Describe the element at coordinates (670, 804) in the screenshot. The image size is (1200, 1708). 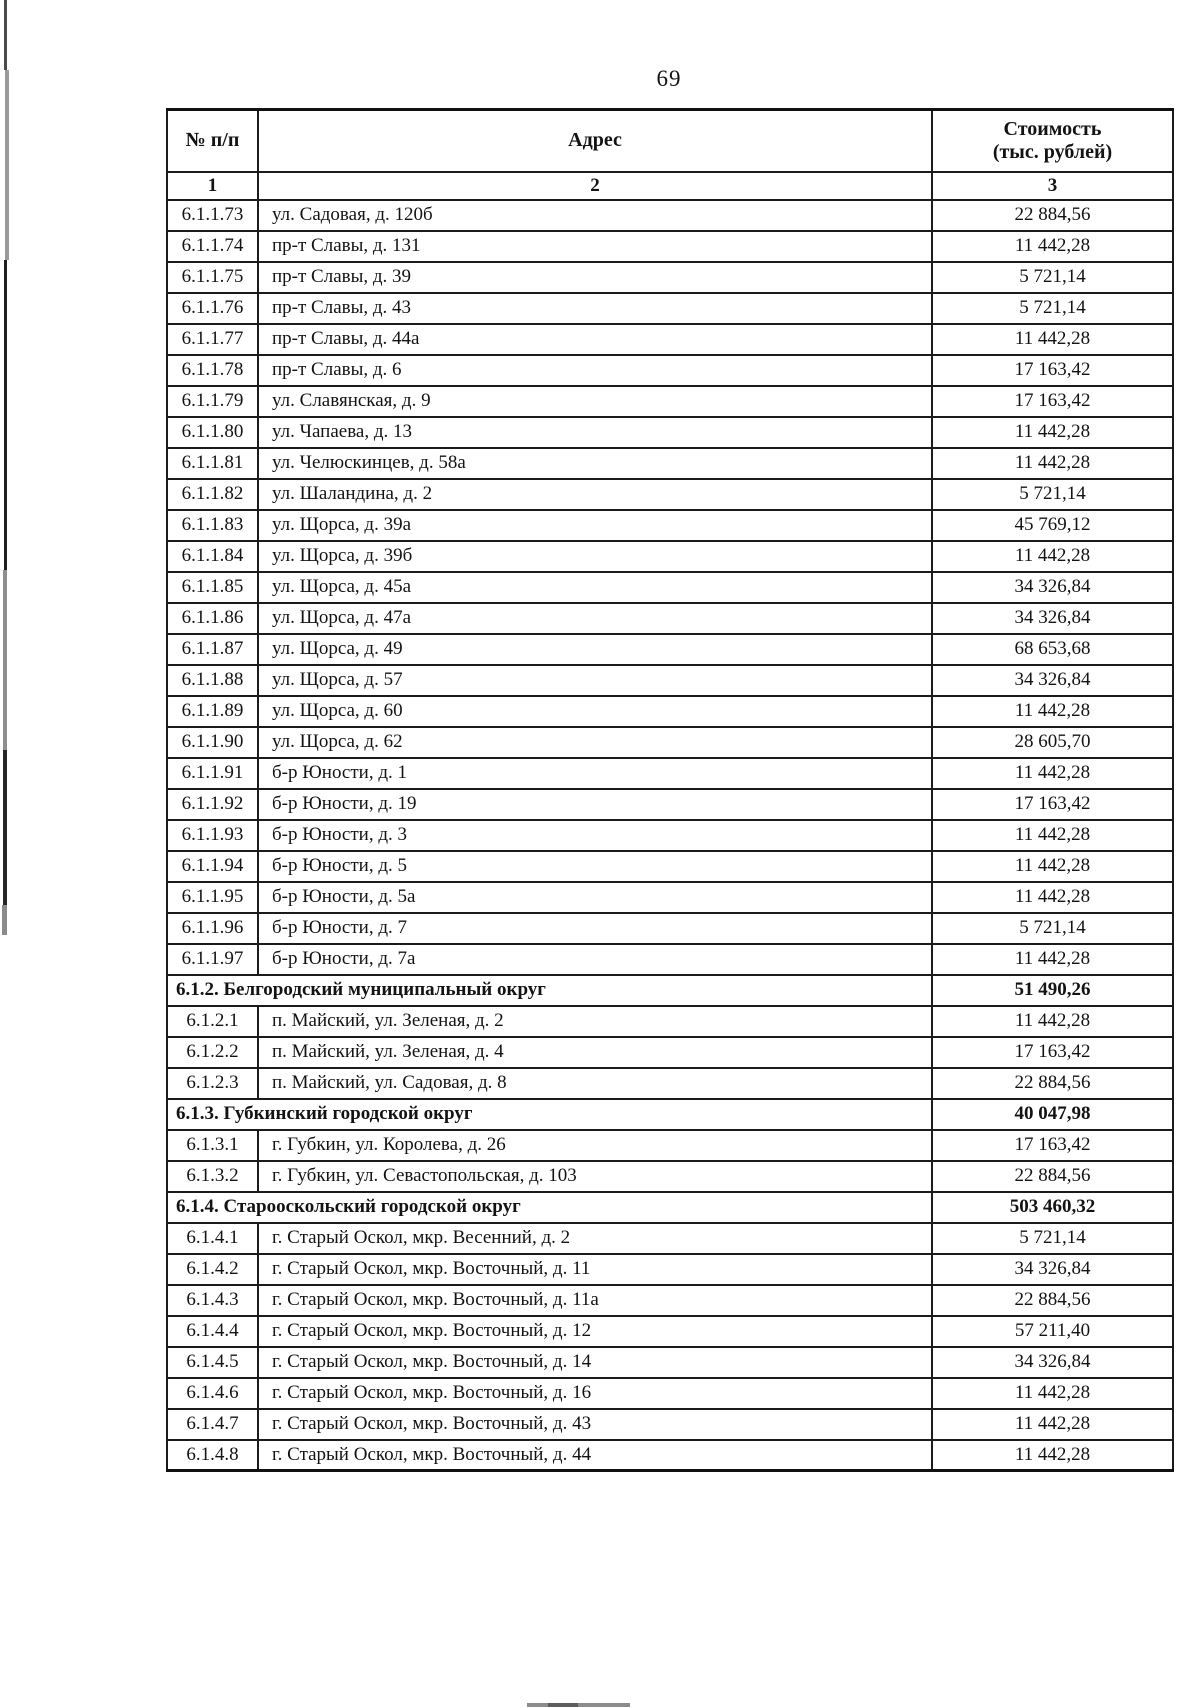
I see `table-row: 6.1.1.92 б-р Юности, д. 19 17 163,42` at that location.